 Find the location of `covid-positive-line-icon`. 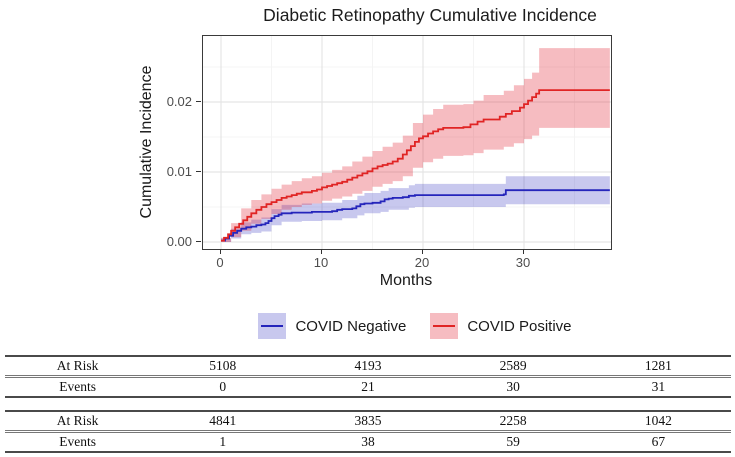

covid-positive-line-icon is located at coordinates (444, 326).